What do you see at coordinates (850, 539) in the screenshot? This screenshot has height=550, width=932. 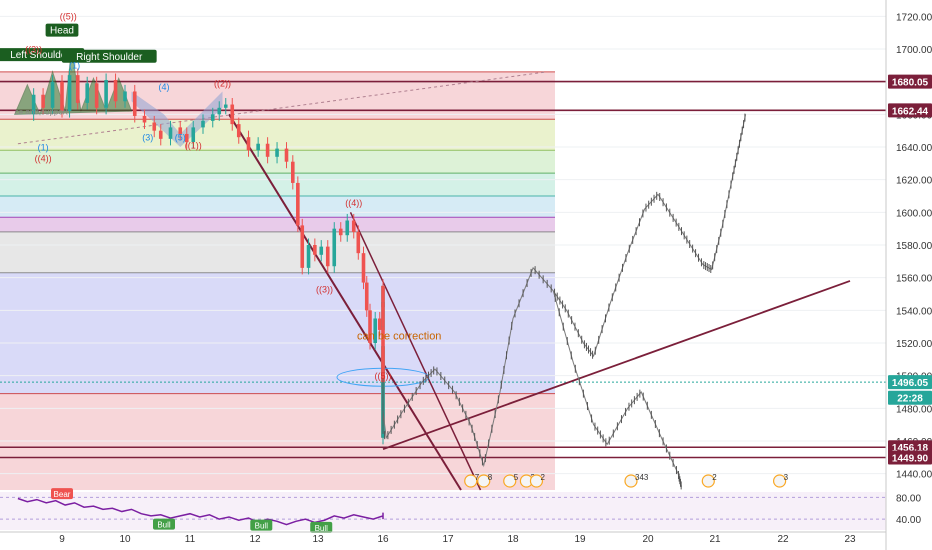 I see `x-tick-label: 23` at bounding box center [850, 539].